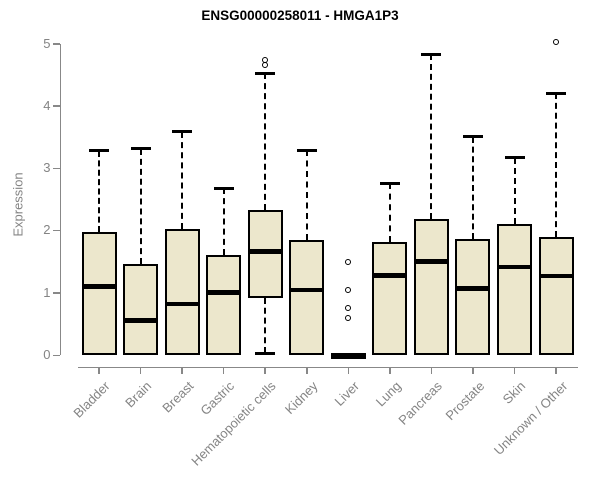 The height and width of the screenshot is (500, 600). Describe the element at coordinates (388, 394) in the screenshot. I see `x-tick-label: Lung` at that location.